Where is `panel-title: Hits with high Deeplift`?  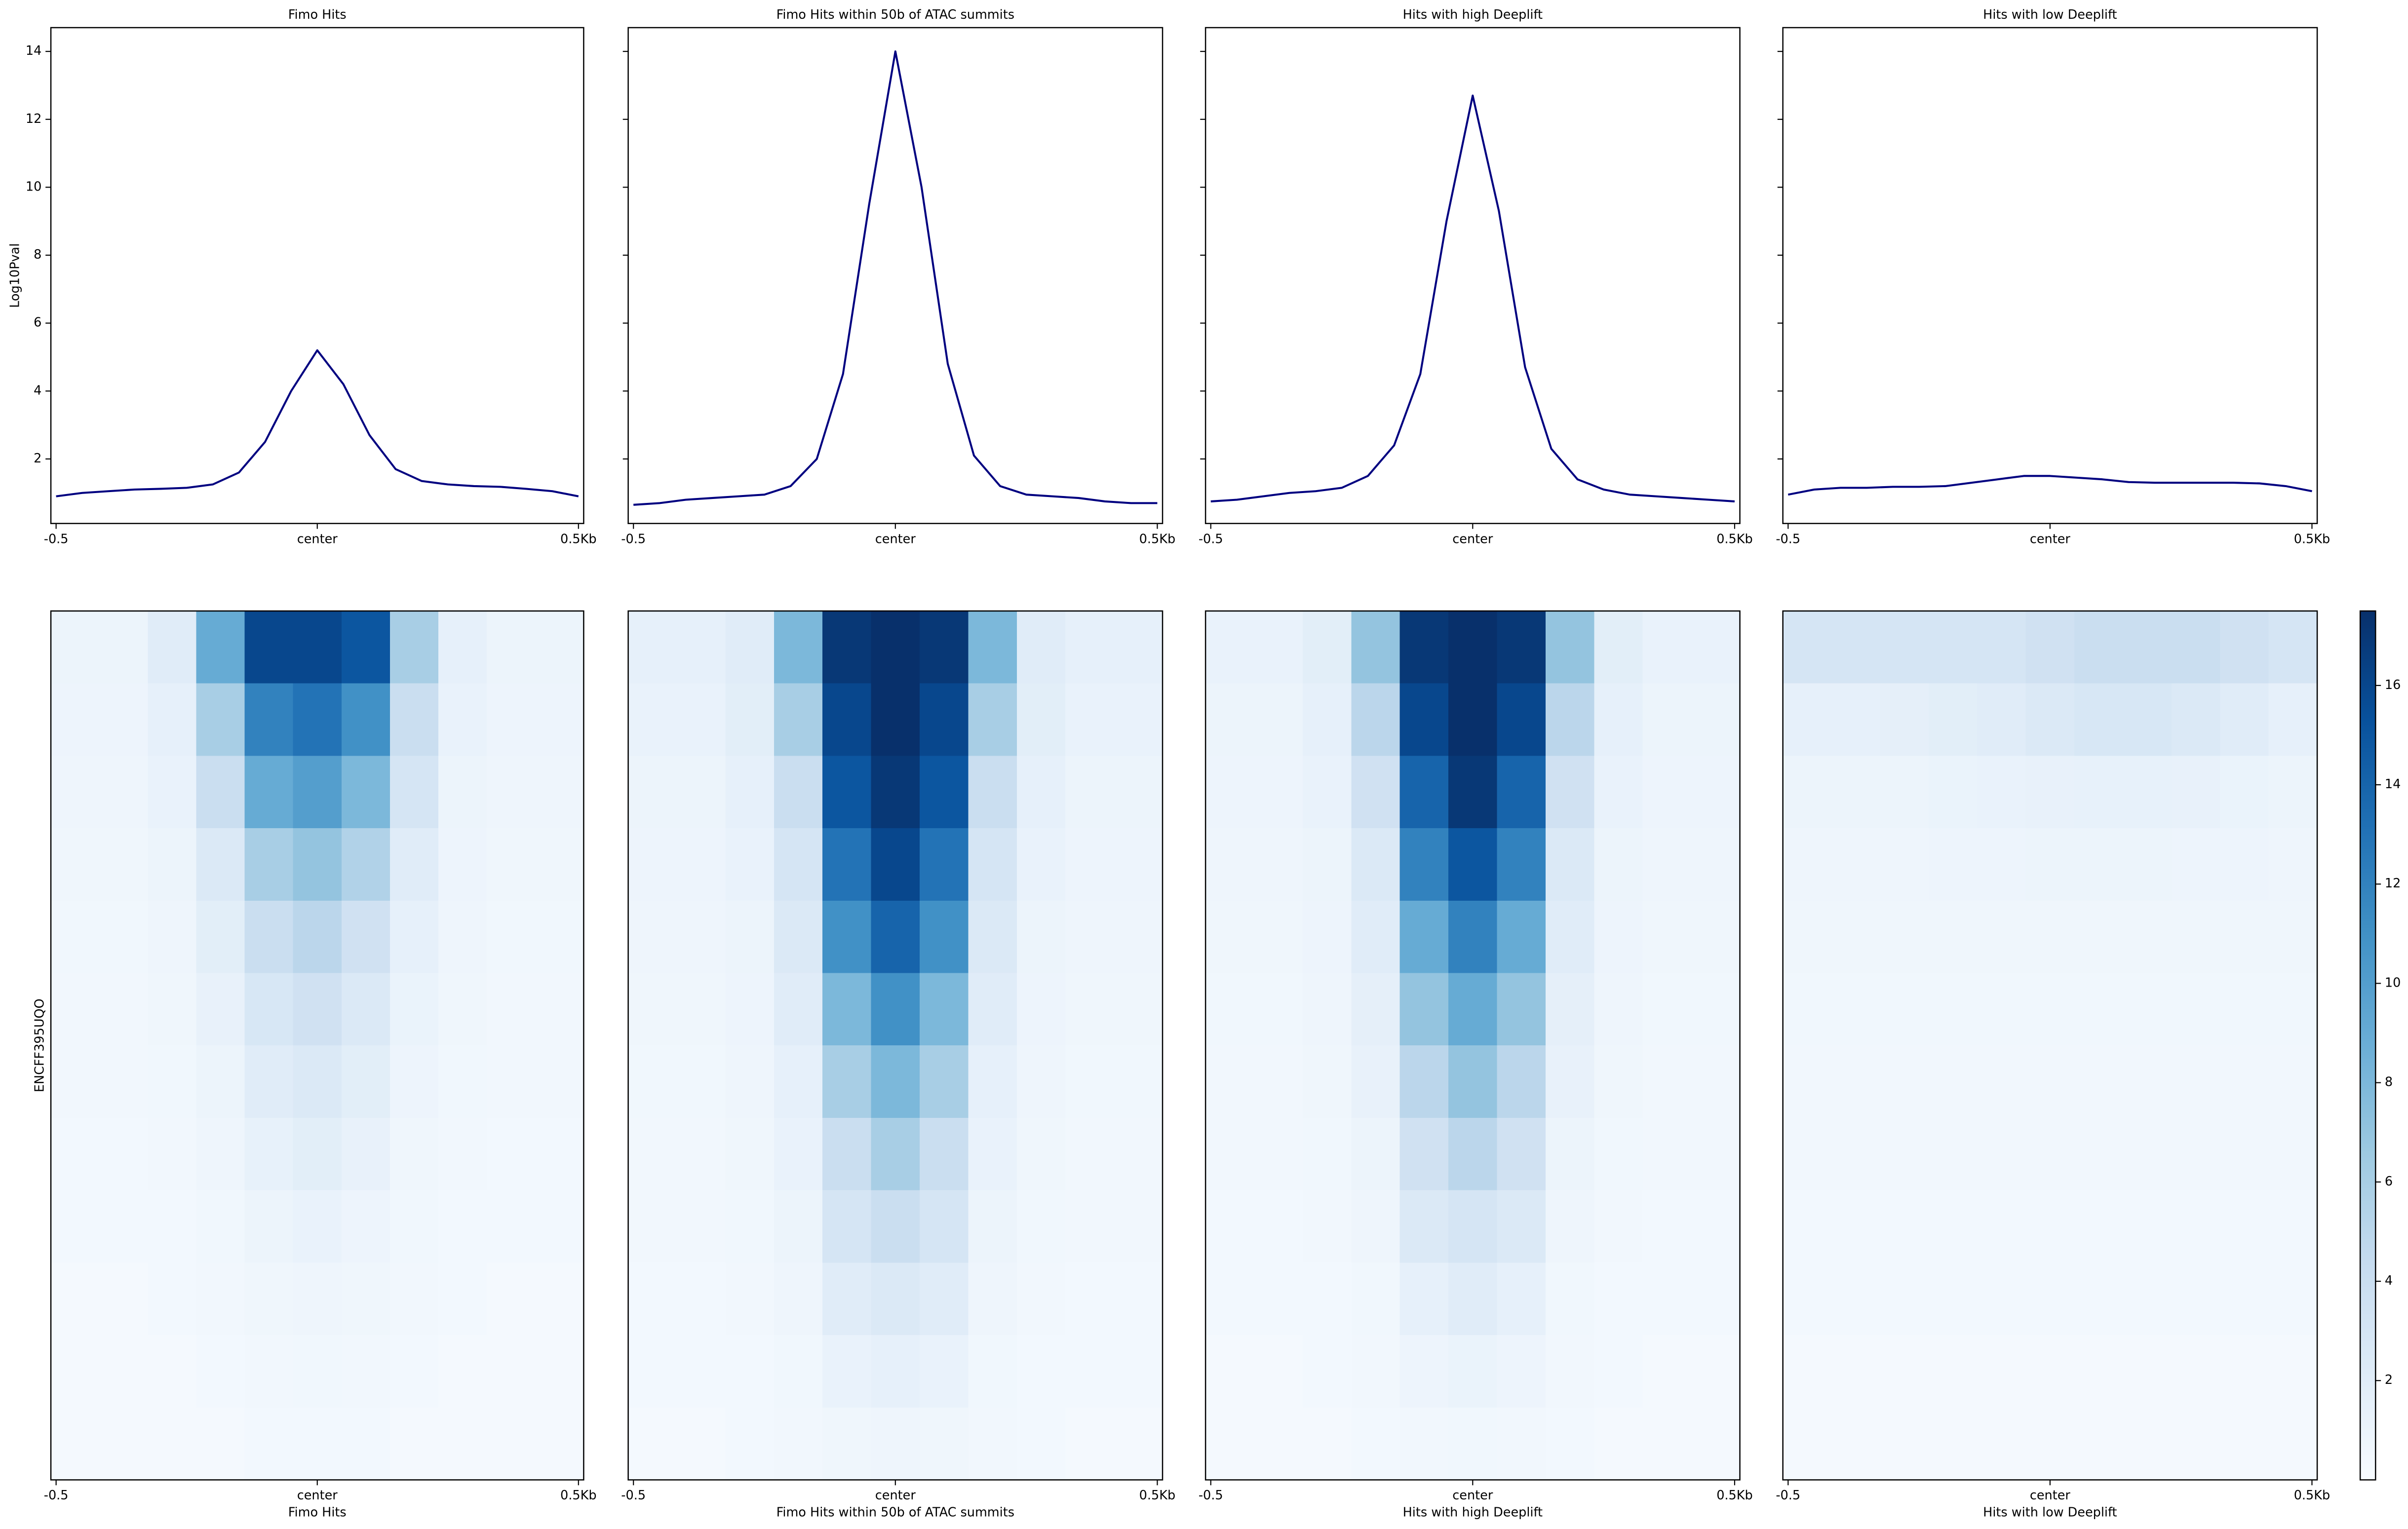
panel-title: Hits with high Deeplift is located at coordinates (1473, 14).